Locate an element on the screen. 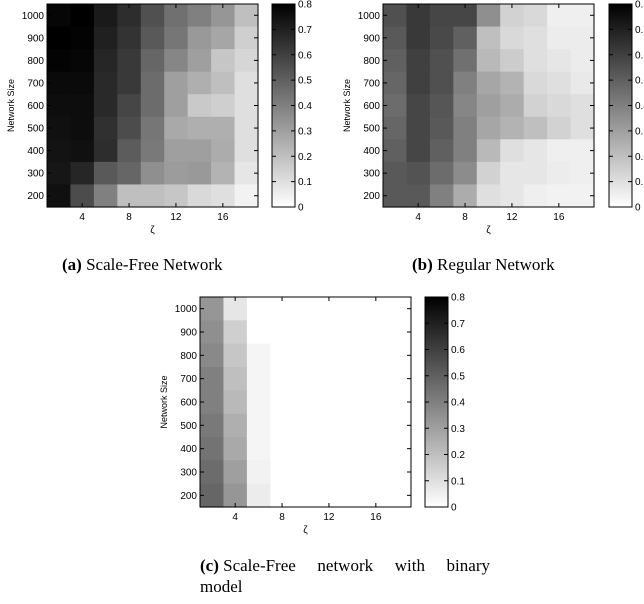 This screenshot has width=644, height=604. colorbar-tick-label: 0.6 is located at coordinates (639, 55).